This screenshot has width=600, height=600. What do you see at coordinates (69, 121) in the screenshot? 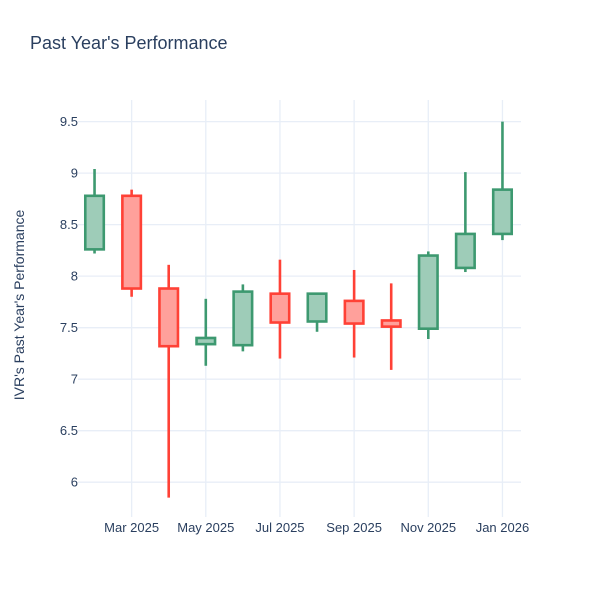
I see `y-tick-label: 9.5` at bounding box center [69, 121].